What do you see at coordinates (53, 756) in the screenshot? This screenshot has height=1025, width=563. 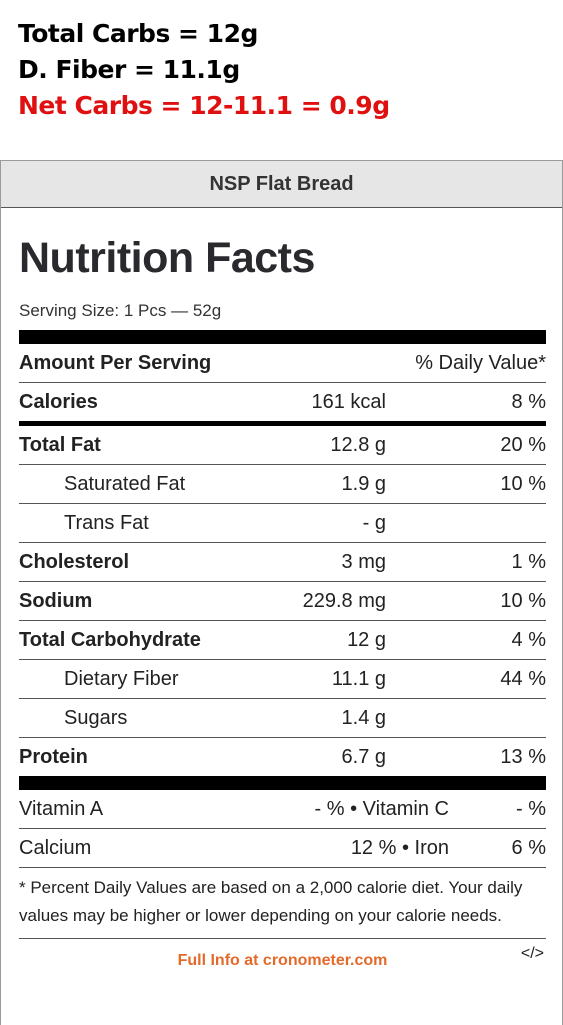 I see `nutrient-name: Protein` at bounding box center [53, 756].